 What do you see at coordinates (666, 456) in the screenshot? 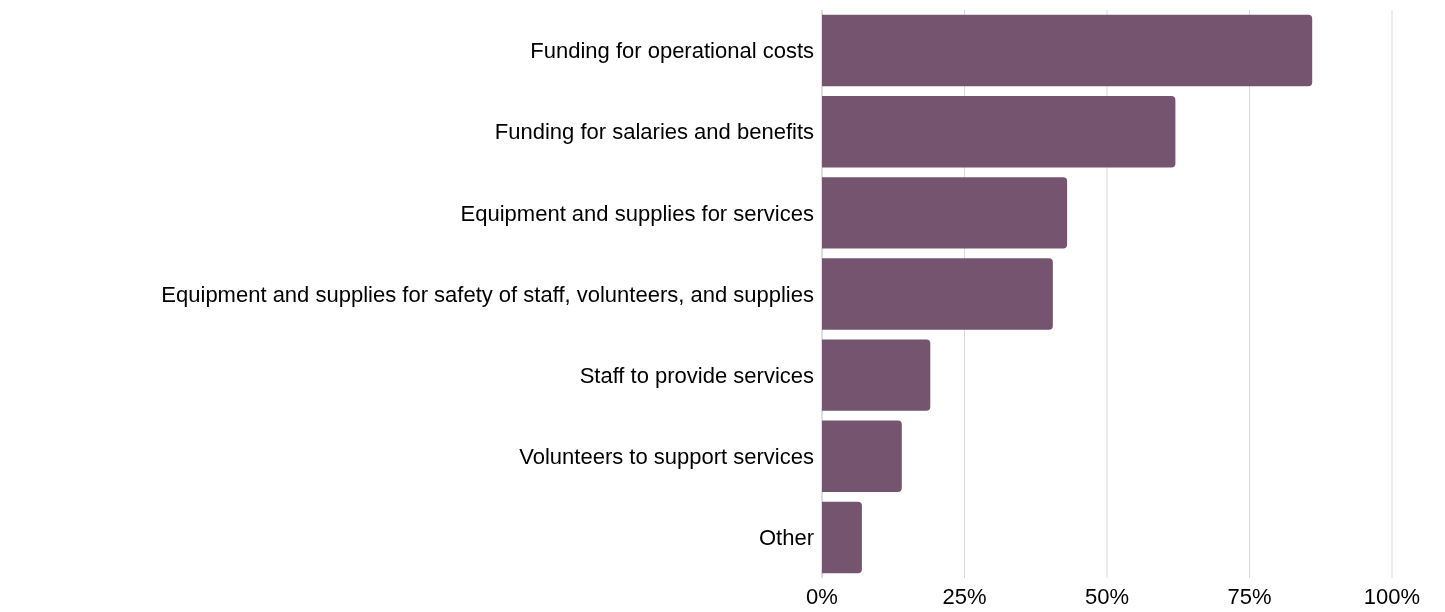
I see `y-tick-label: Volunteers to support services` at bounding box center [666, 456].